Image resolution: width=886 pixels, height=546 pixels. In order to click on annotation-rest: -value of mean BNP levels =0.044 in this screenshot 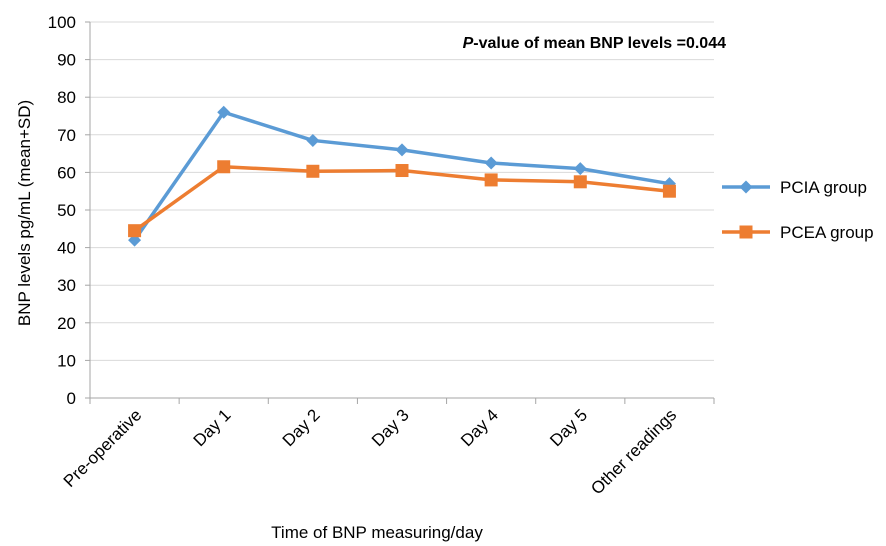, I will do `click(599, 43)`.